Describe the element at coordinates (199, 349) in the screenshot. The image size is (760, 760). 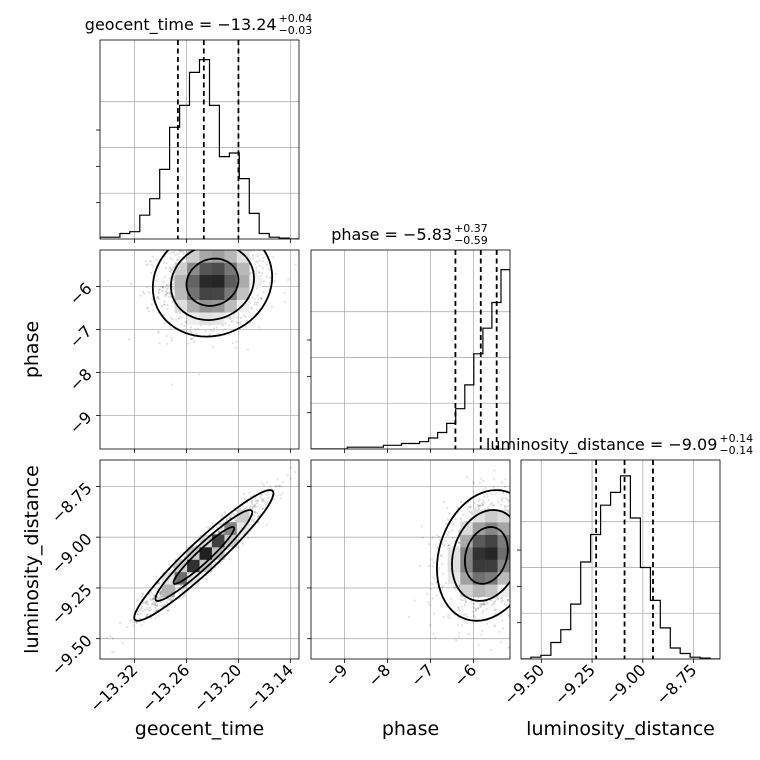
I see `frame-geocent_time-vs-phase` at that location.